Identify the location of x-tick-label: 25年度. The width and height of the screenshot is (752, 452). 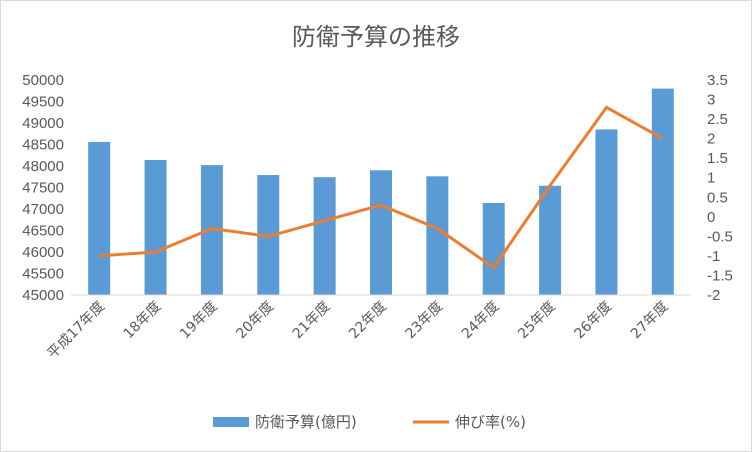
(537, 321).